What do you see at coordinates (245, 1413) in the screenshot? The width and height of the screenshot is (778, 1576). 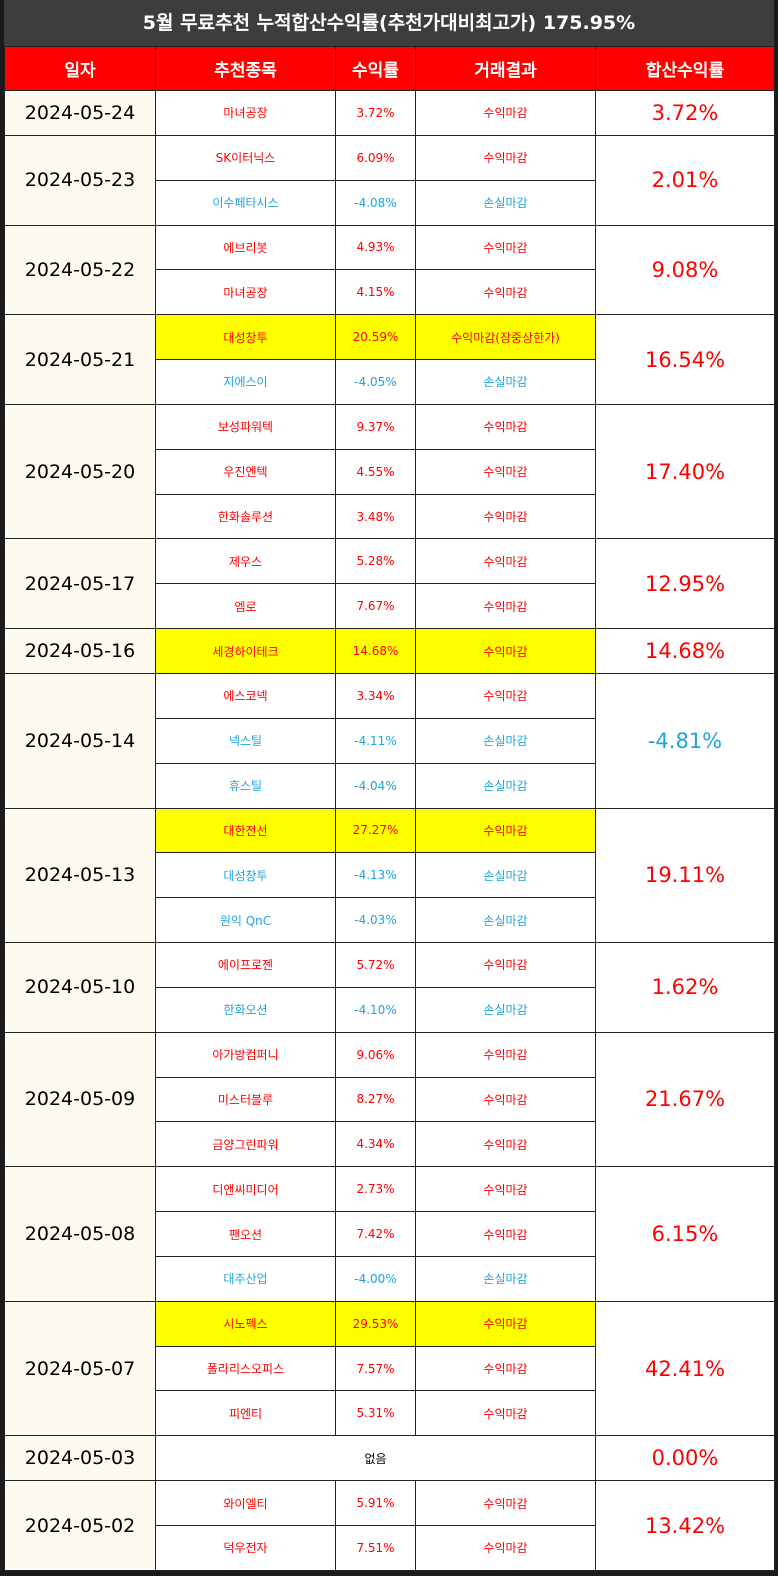 I see `stock-cell: 피엔티` at bounding box center [245, 1413].